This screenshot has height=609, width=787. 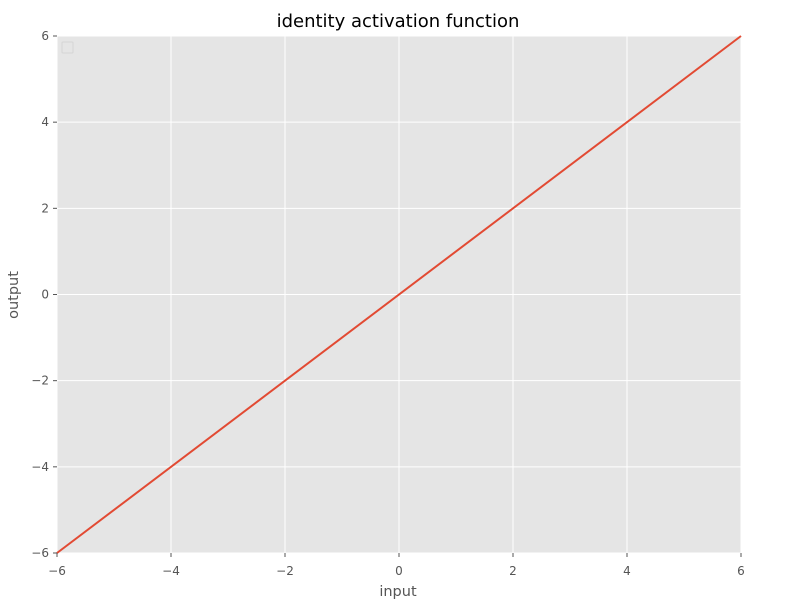 I want to click on y-axis-label: output, so click(x=14, y=295).